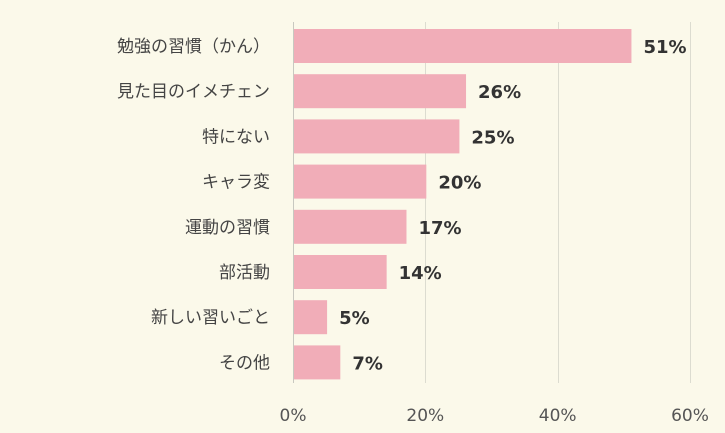 This screenshot has width=725, height=433. I want to click on value-label: 20%, so click(459, 183).